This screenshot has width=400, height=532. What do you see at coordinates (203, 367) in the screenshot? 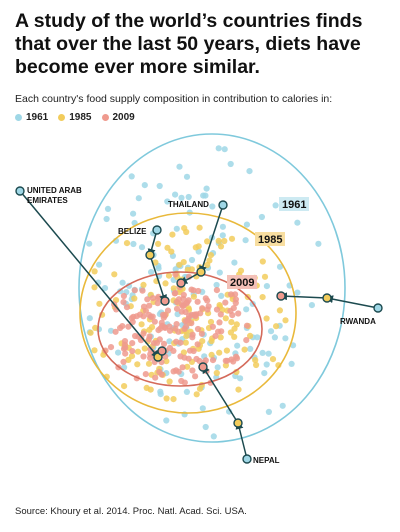
I see `trajectory-nepal-point-2009` at bounding box center [203, 367].